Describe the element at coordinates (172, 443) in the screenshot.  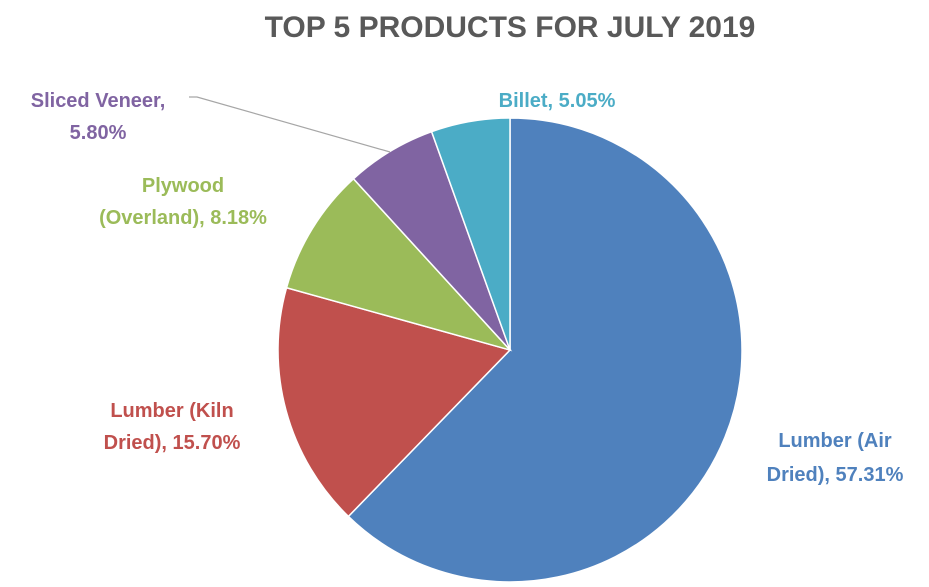
I see `data-label-line: Dried), 15.70%` at that location.